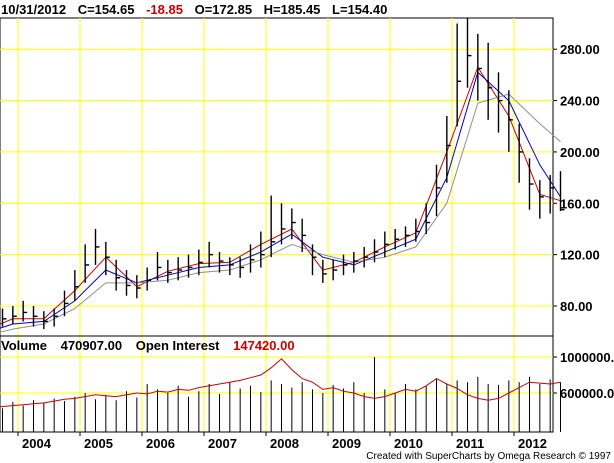 The image size is (614, 463). Describe the element at coordinates (470, 443) in the screenshot. I see `x-tick-label: 2011` at that location.